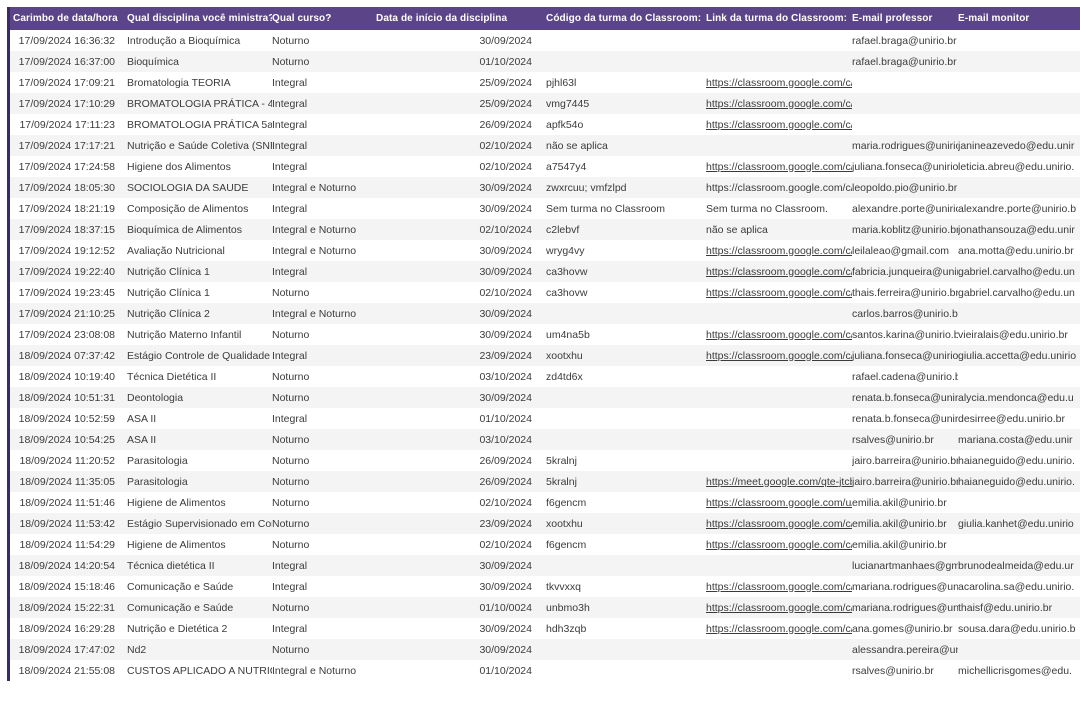  I want to click on cell-timestamp: 18/09/2024 10:19:40, so click(66, 376).